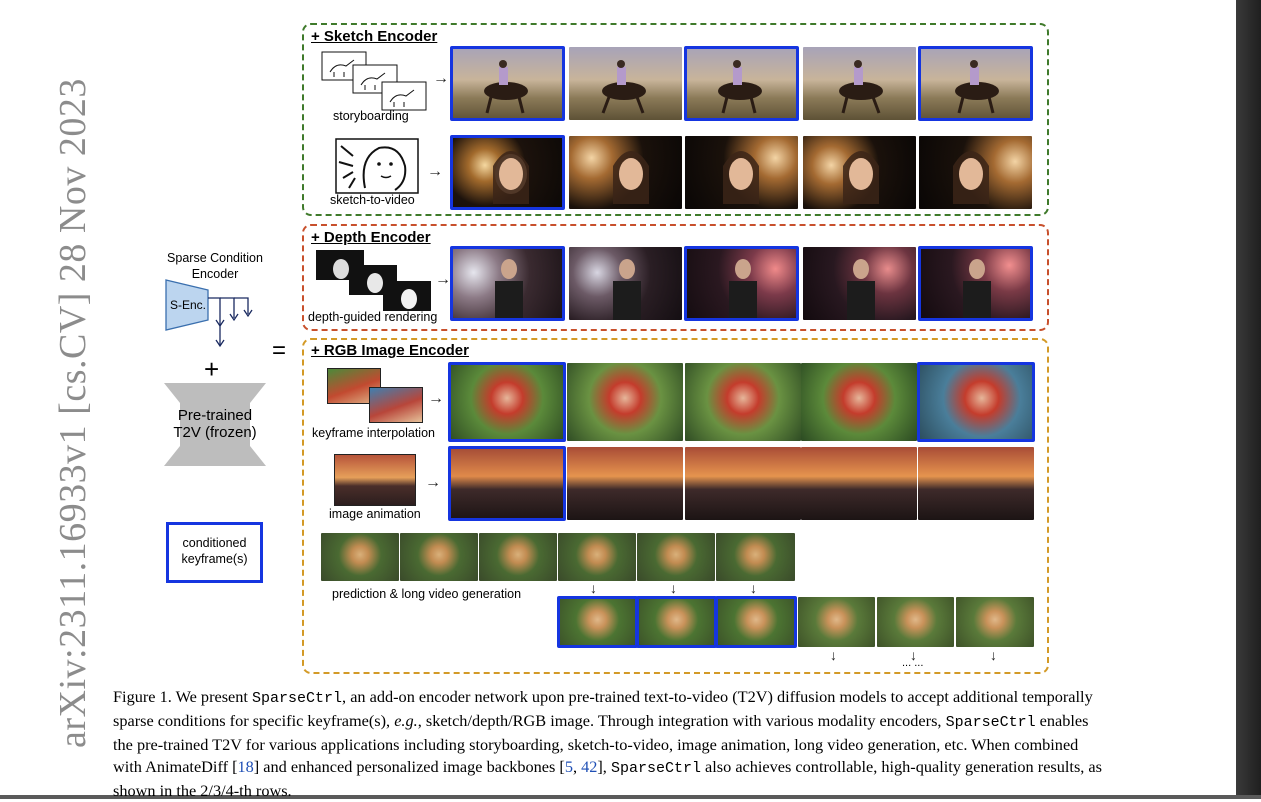 This screenshot has width=1261, height=802. I want to click on sparse-encoder-title: Sparse Condition Encoder, so click(215, 266).